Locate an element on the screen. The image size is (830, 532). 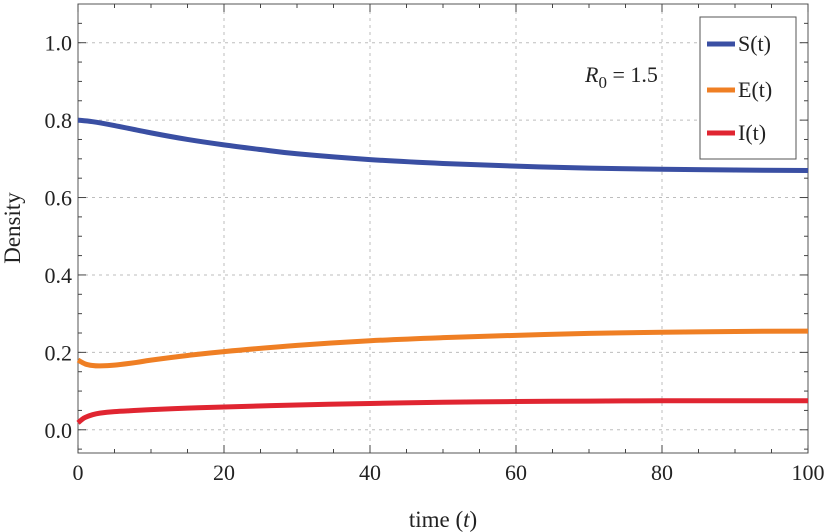
legend-label-e: E(t) is located at coordinates (755, 89).